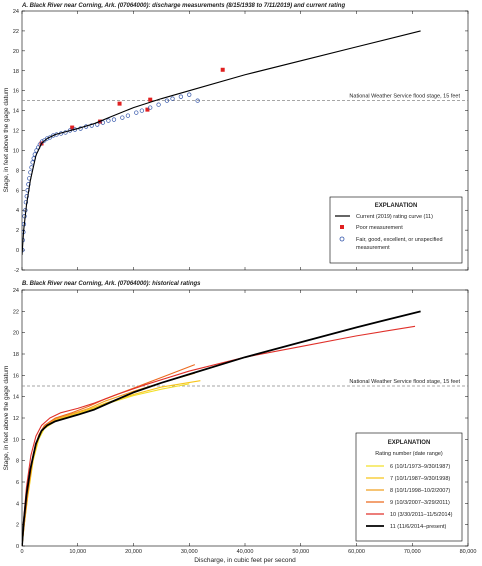 The width and height of the screenshot is (482, 566). I want to click on panel-a-y-tick-label-16: 16, so click(16, 92).